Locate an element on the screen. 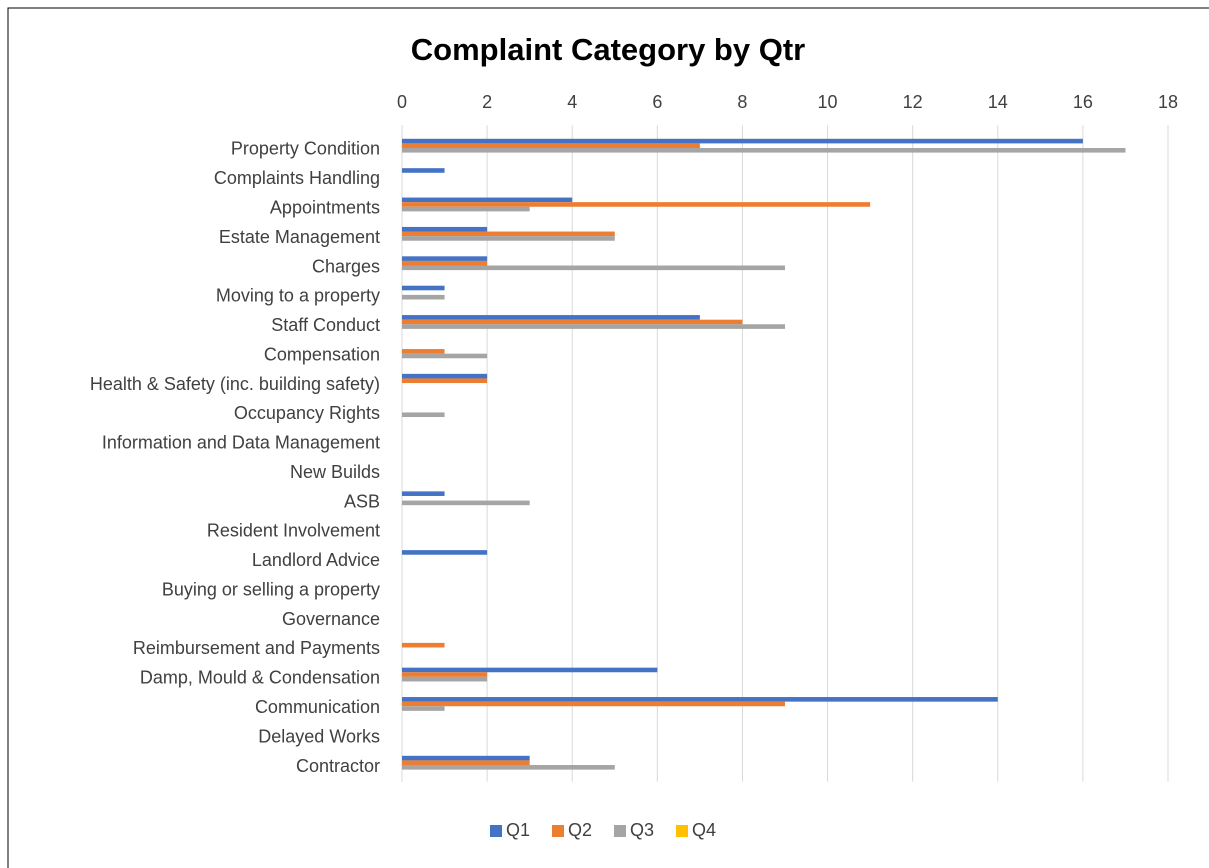 The image size is (1209, 868). x-tick-label: 16 is located at coordinates (1083, 102).